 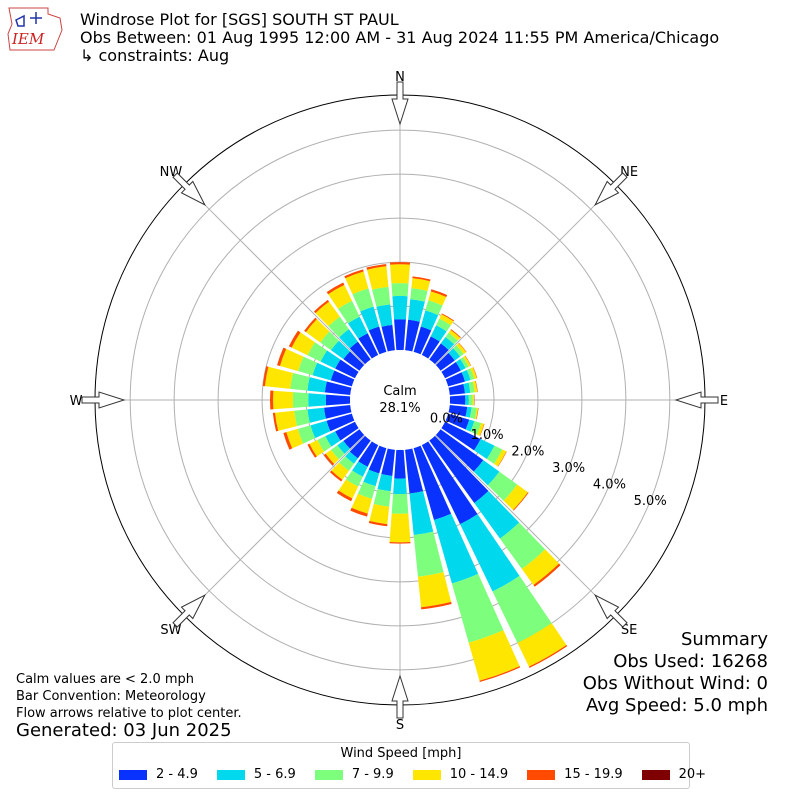 I want to click on summary-heading: Summary, so click(x=724, y=639).